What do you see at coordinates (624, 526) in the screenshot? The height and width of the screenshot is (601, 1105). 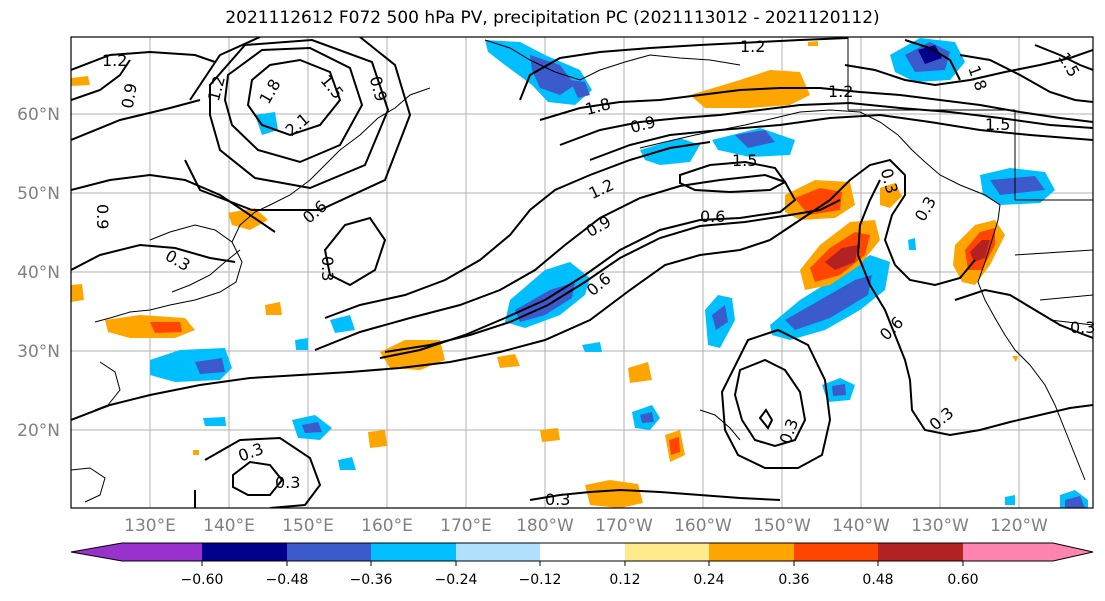 I see `lon-label: 170°W` at bounding box center [624, 526].